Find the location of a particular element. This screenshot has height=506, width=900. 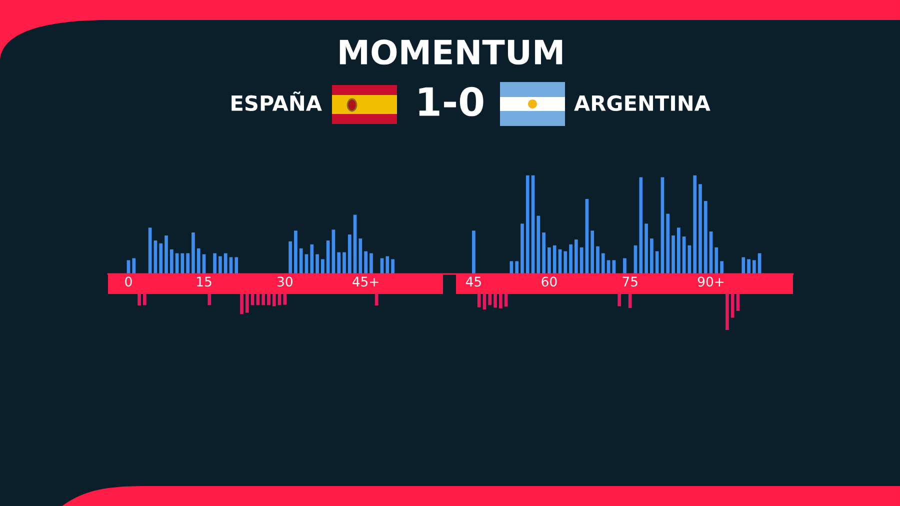

text: ARGENTINA is located at coordinates (642, 103).